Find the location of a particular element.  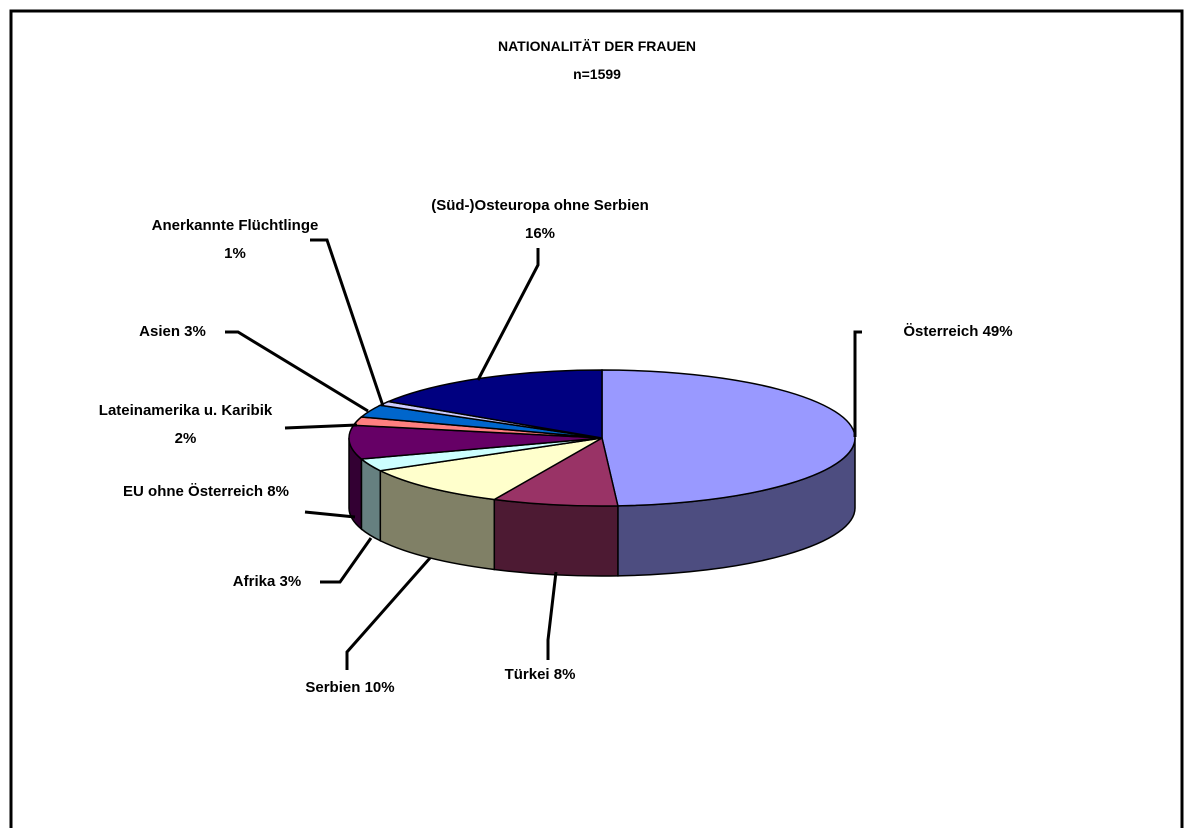

category-label: Afrika is located at coordinates (254, 581).